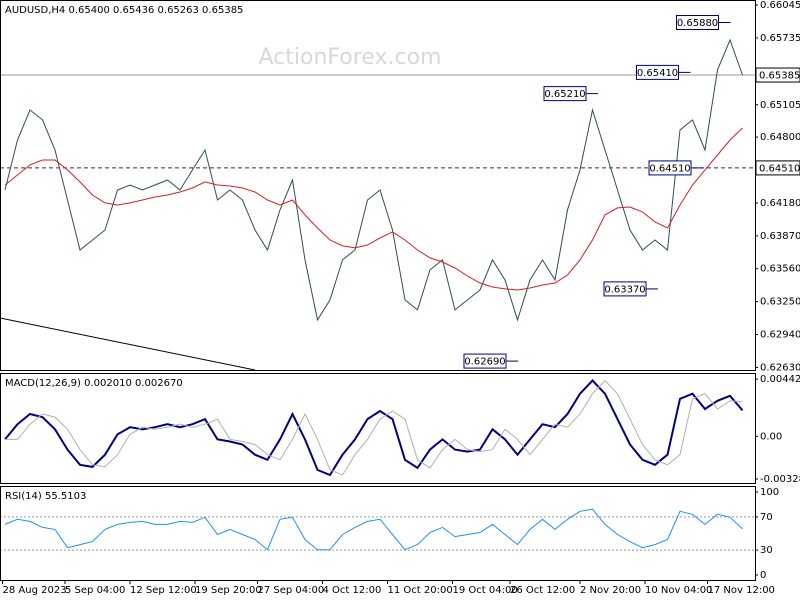 The height and width of the screenshot is (600, 800). I want to click on y-tick-label: 0.65735, so click(780, 38).